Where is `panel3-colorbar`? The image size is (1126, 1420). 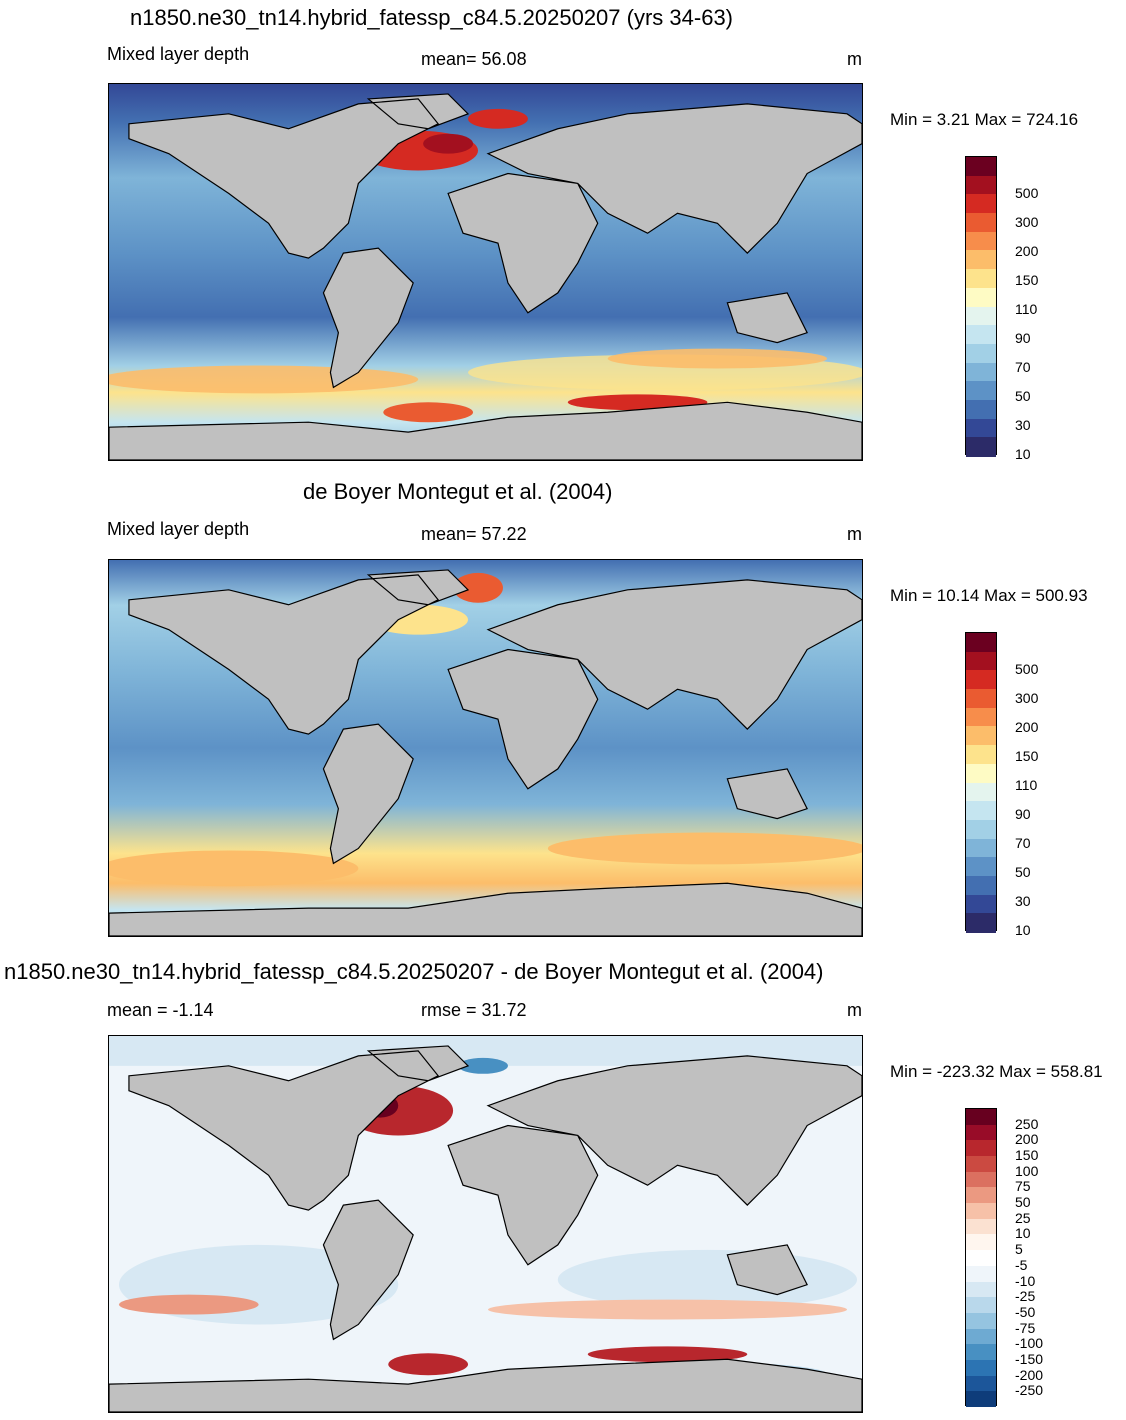
panel3-colorbar is located at coordinates (981, 1258).